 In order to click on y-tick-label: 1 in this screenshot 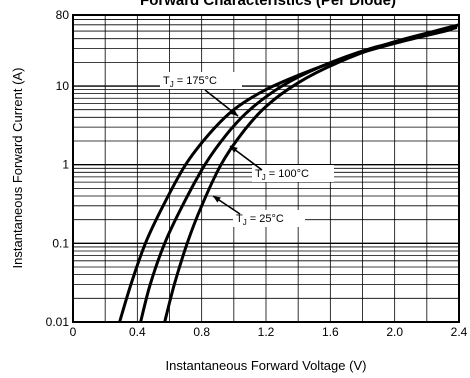, I will do `click(65, 165)`.